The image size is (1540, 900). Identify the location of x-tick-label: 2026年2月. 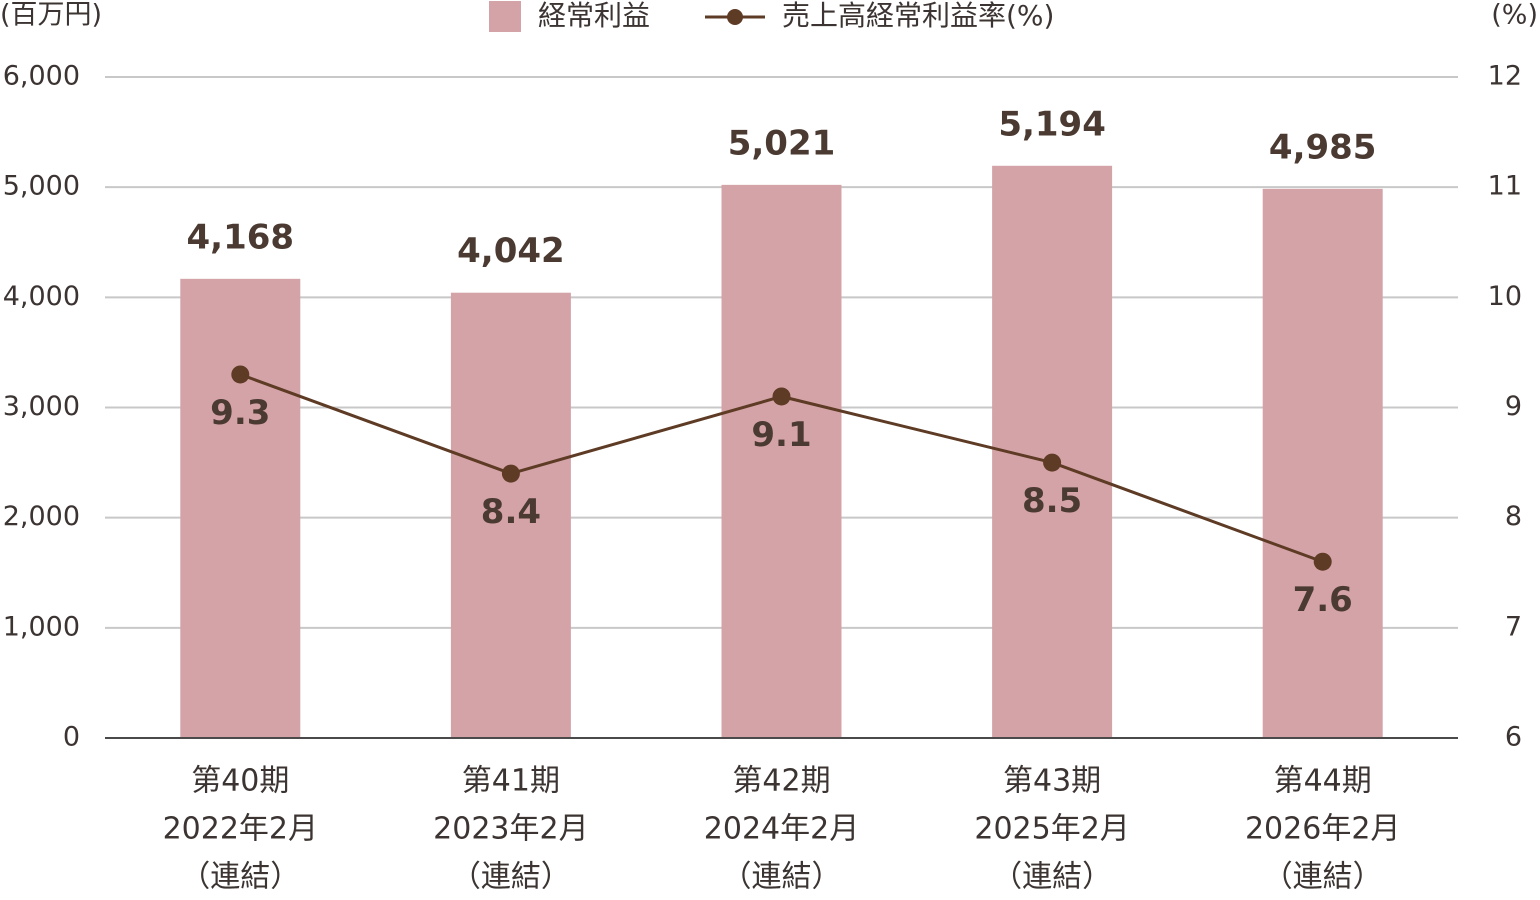
(1322, 829).